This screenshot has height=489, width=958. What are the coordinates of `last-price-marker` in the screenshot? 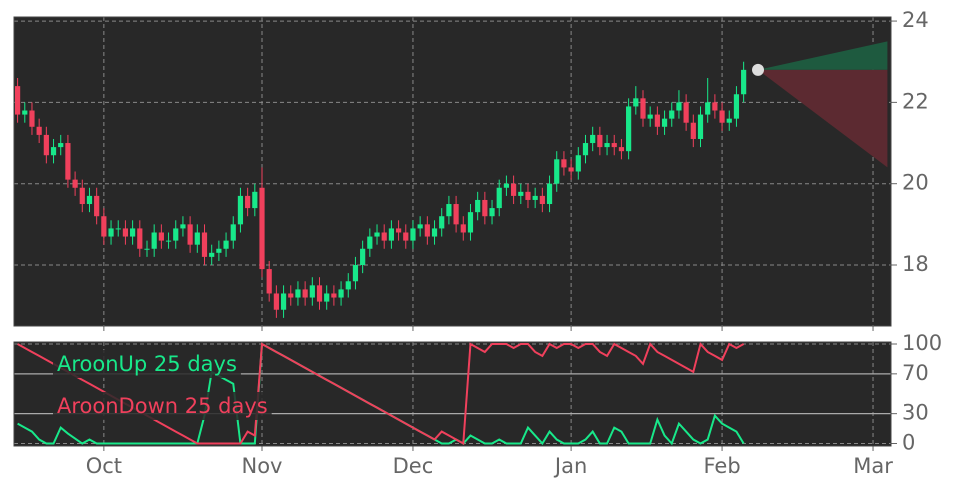 It's located at (758, 69).